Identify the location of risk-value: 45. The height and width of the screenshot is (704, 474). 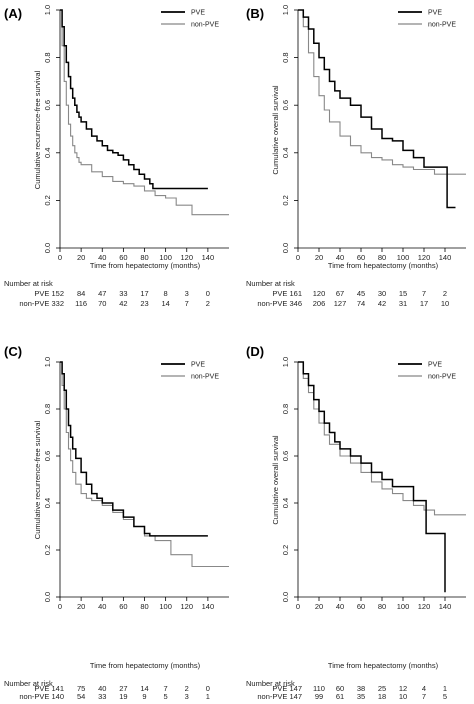
(361, 293).